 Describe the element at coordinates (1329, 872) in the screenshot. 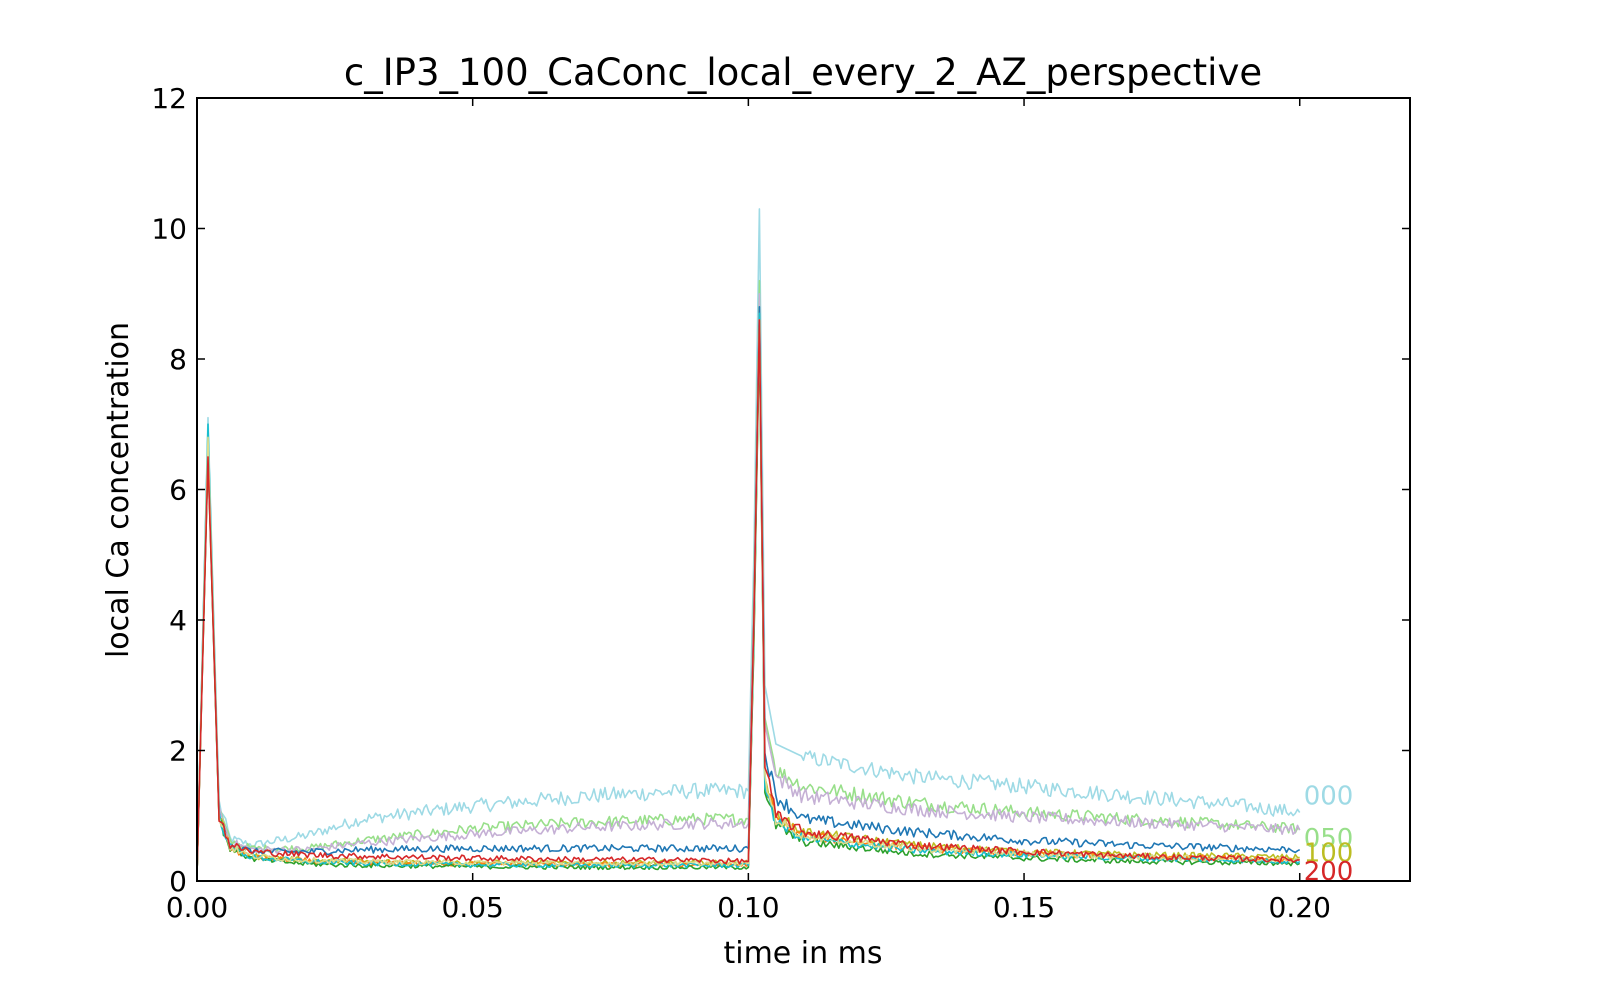

I see `series-end-label: 200` at that location.